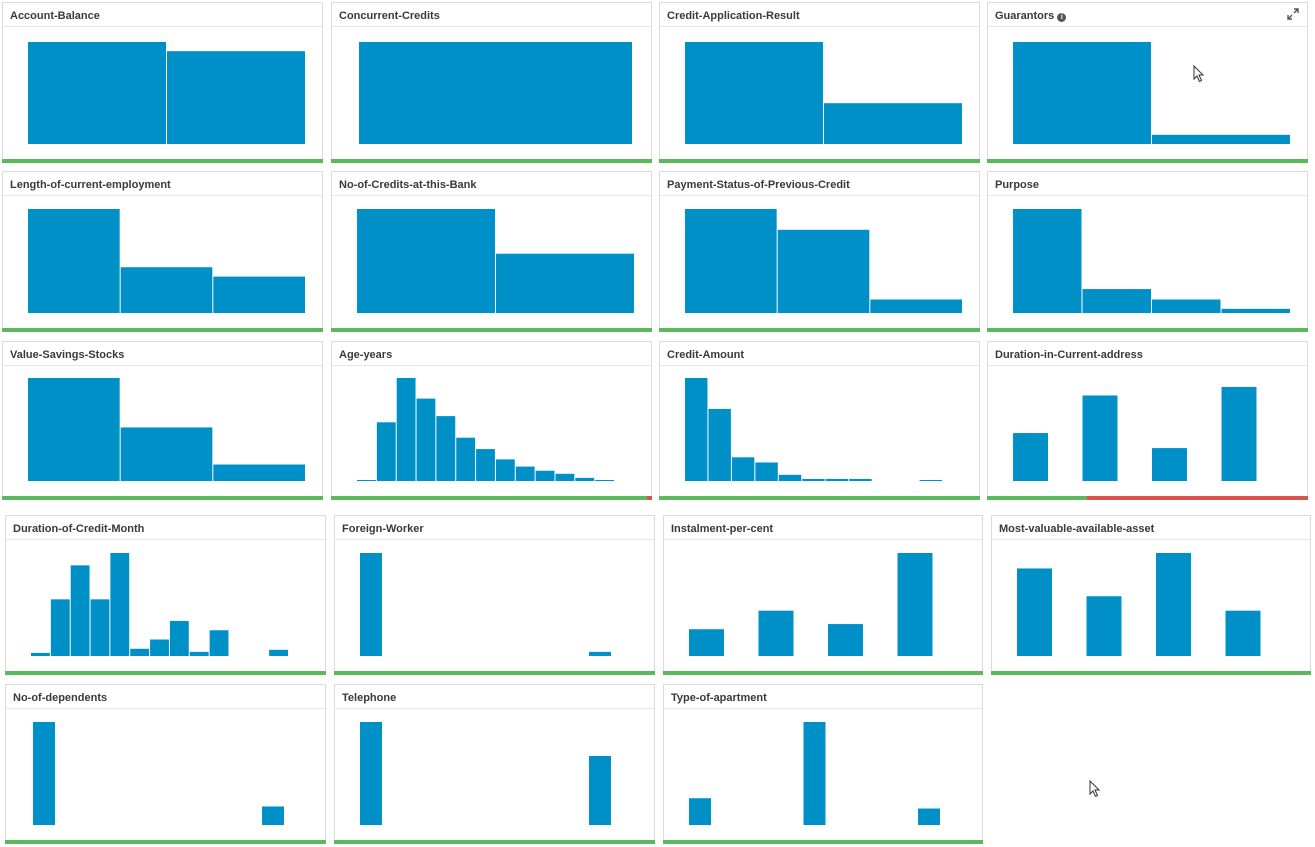  I want to click on card-age-years: Age-years, so click(491, 420).